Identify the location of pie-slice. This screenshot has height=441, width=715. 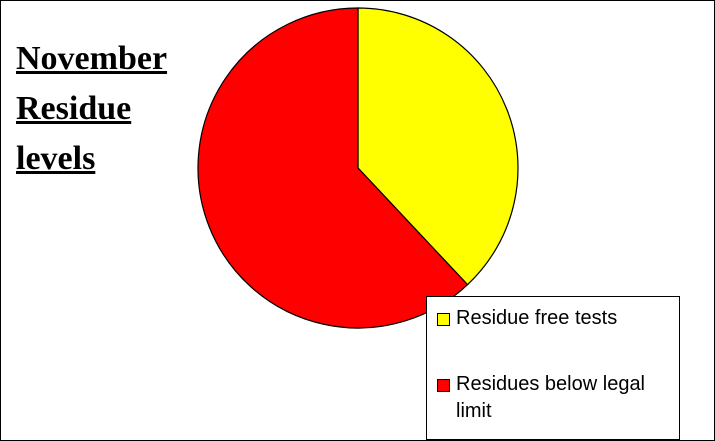
(438, 146).